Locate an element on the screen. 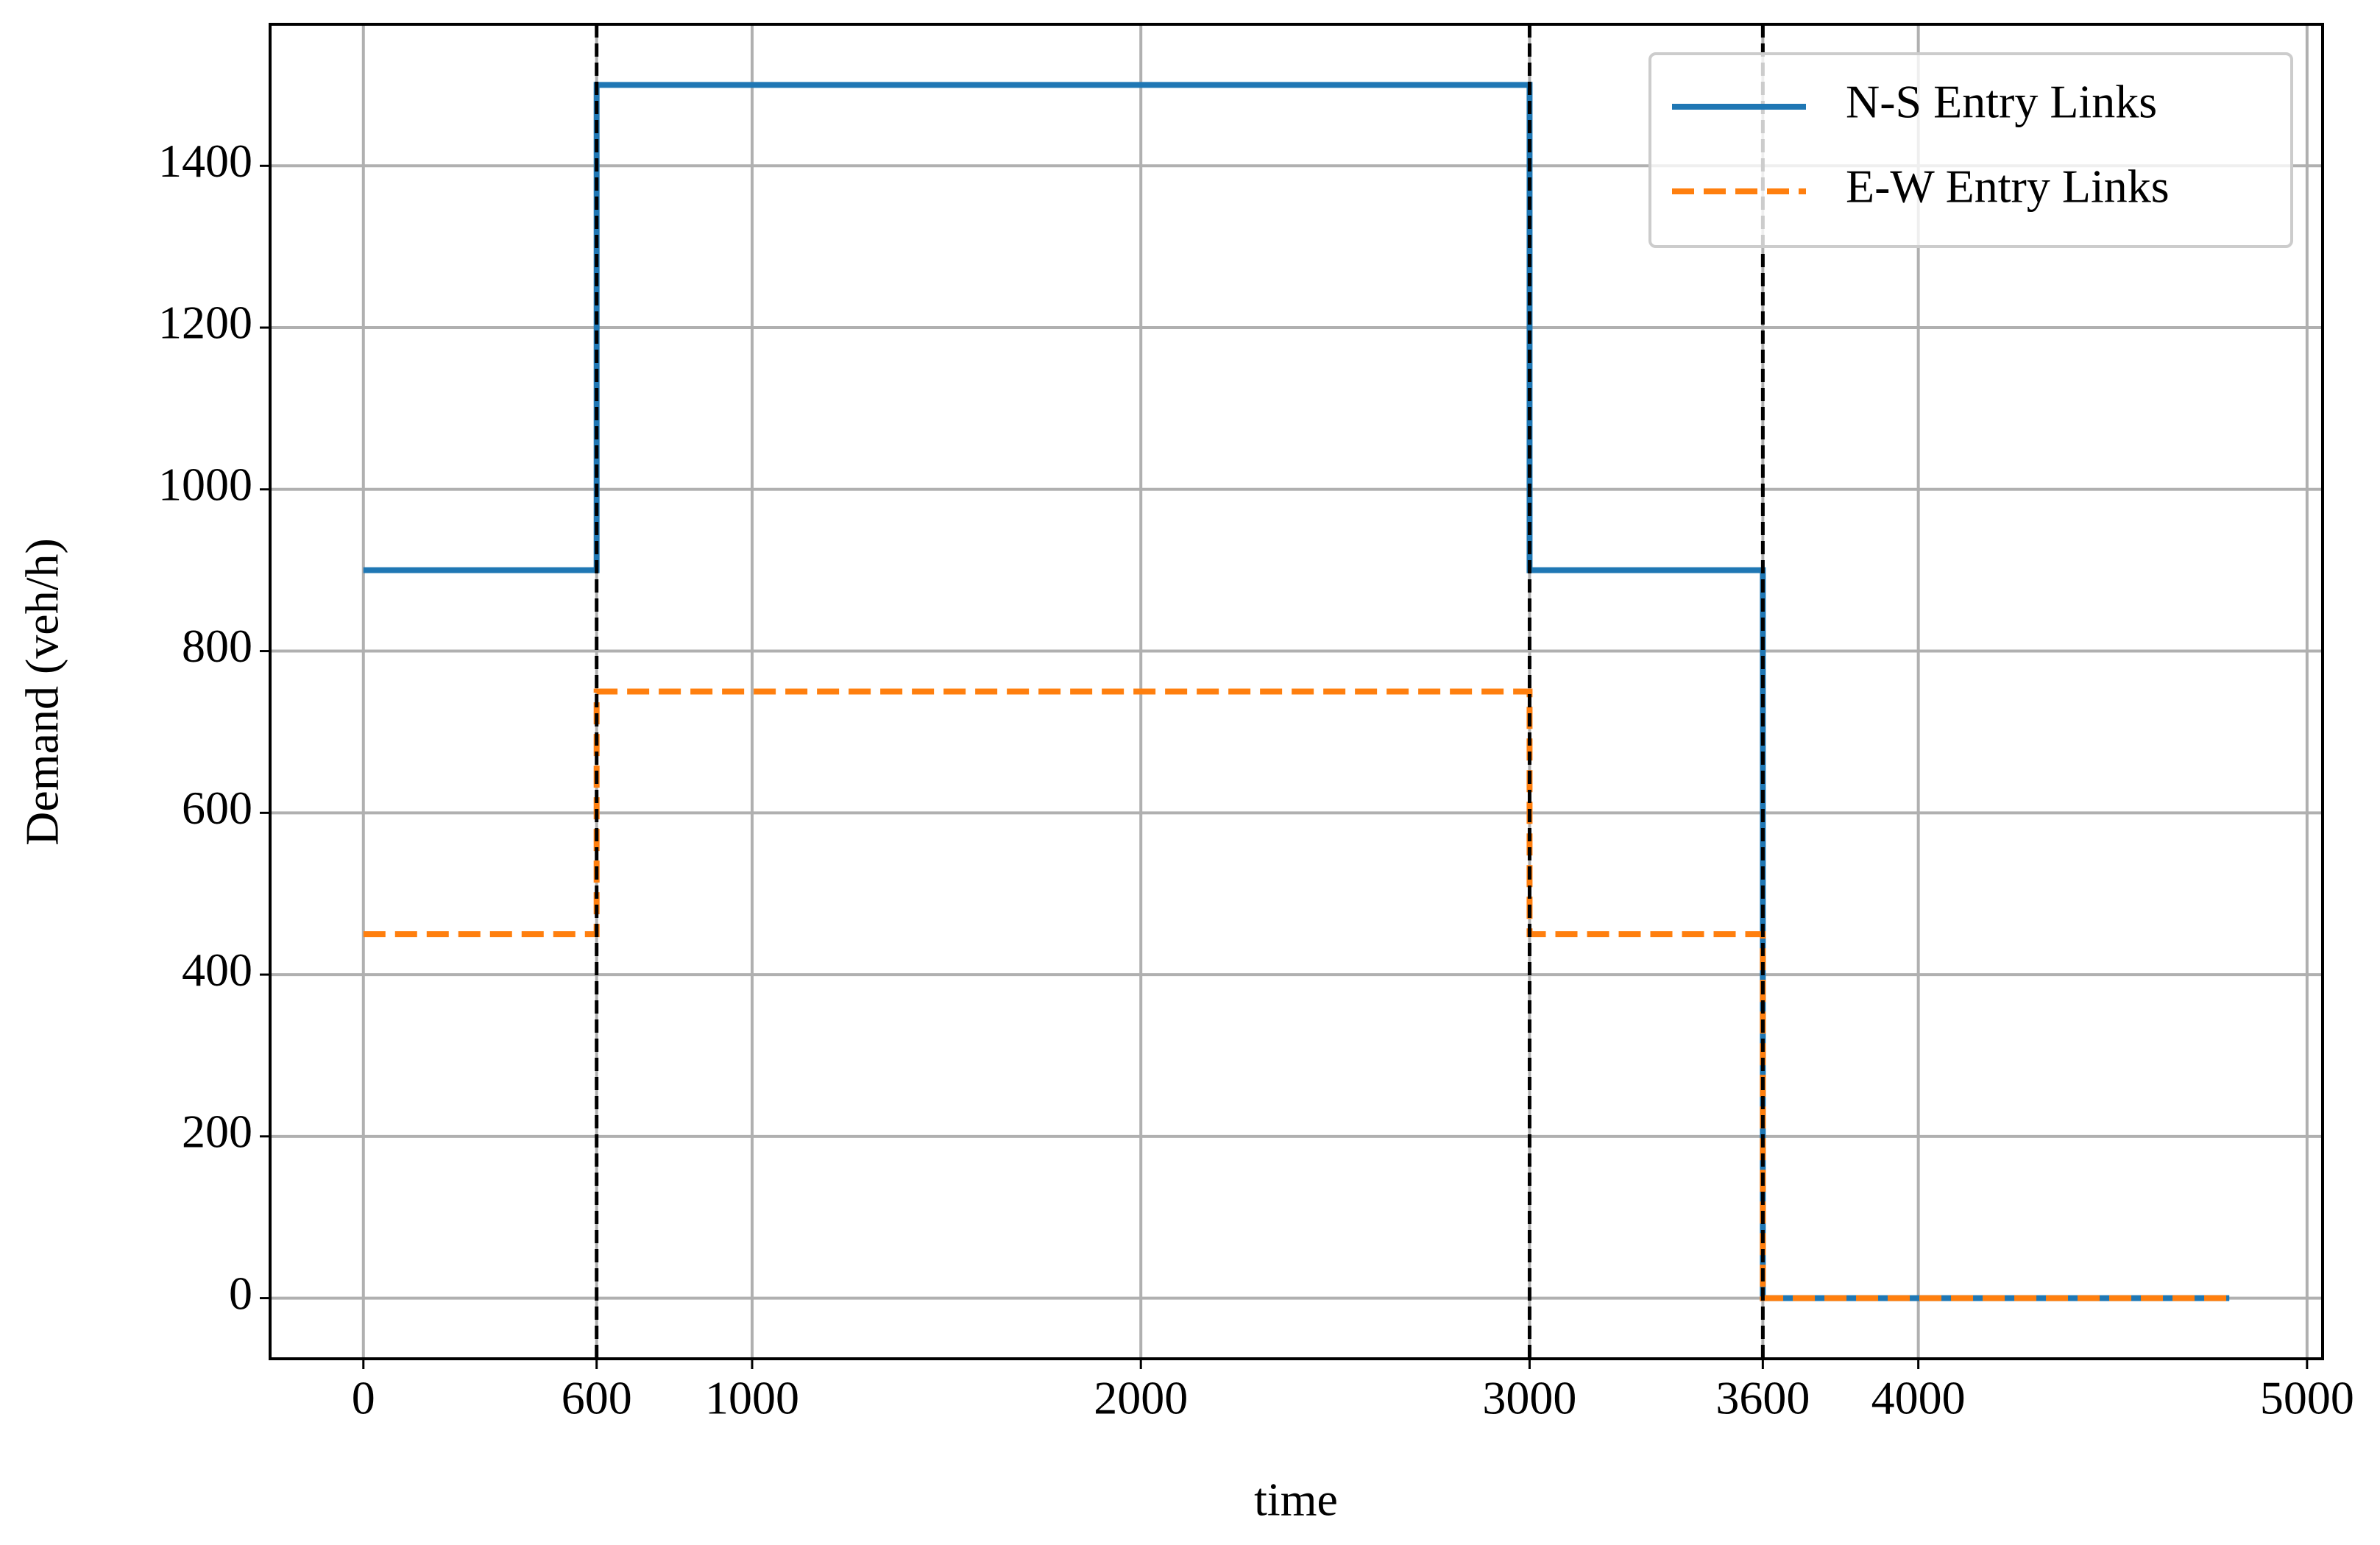  y-tick-label: 1200 is located at coordinates (205, 323).